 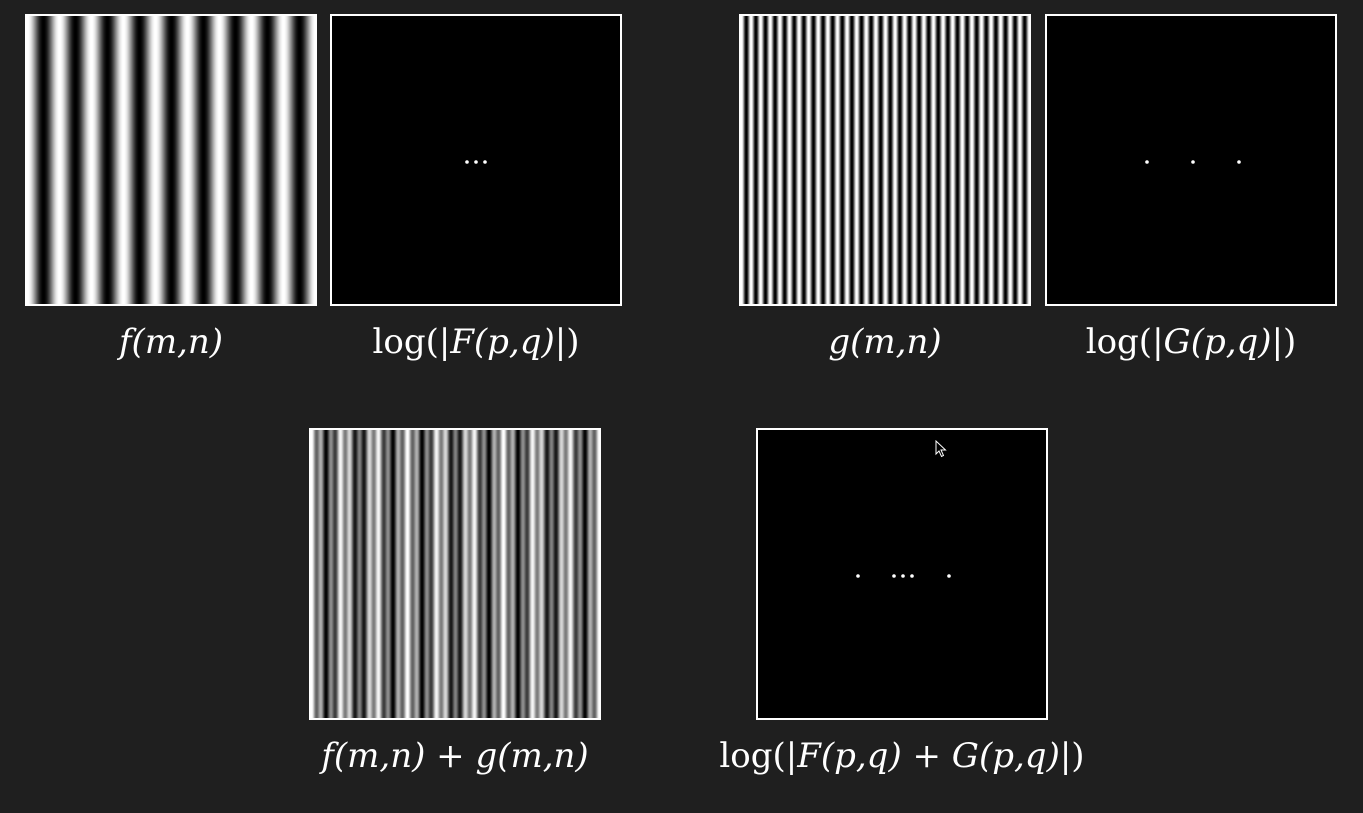 I want to click on caption-FG-pre: log(|, so click(x=758, y=756).